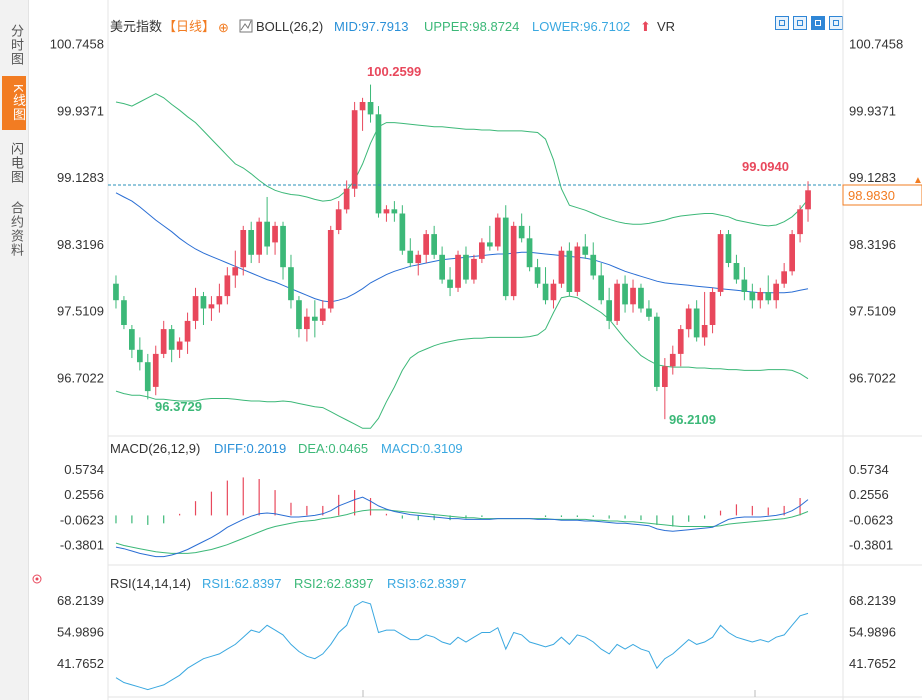 The image size is (922, 700). What do you see at coordinates (800, 23) in the screenshot?
I see `zoom-in-icon` at bounding box center [800, 23].